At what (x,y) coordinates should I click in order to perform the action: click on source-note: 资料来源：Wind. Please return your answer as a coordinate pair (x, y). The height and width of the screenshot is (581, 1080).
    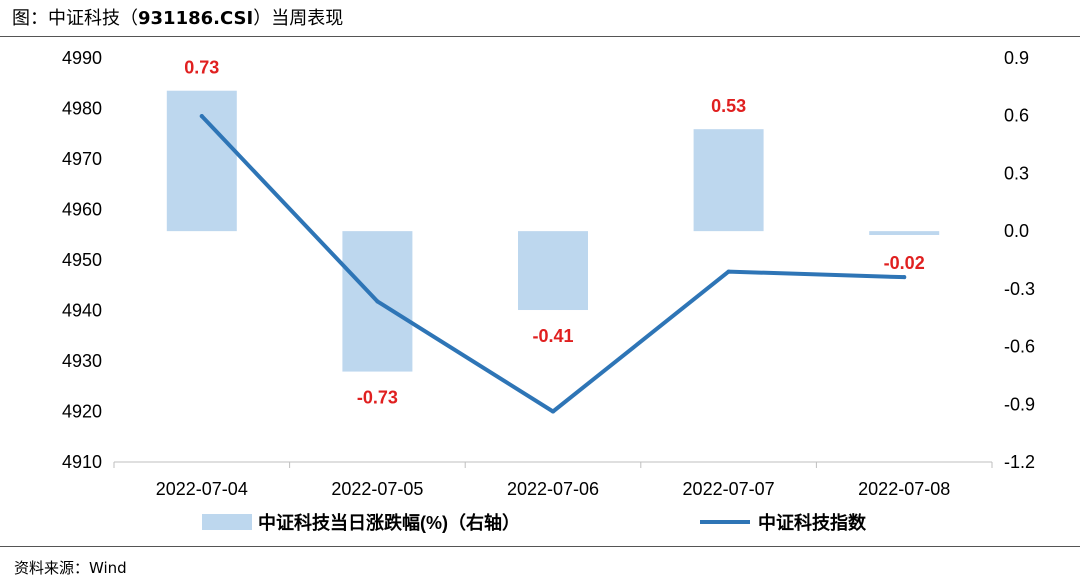
    Looking at the image, I should click on (70, 568).